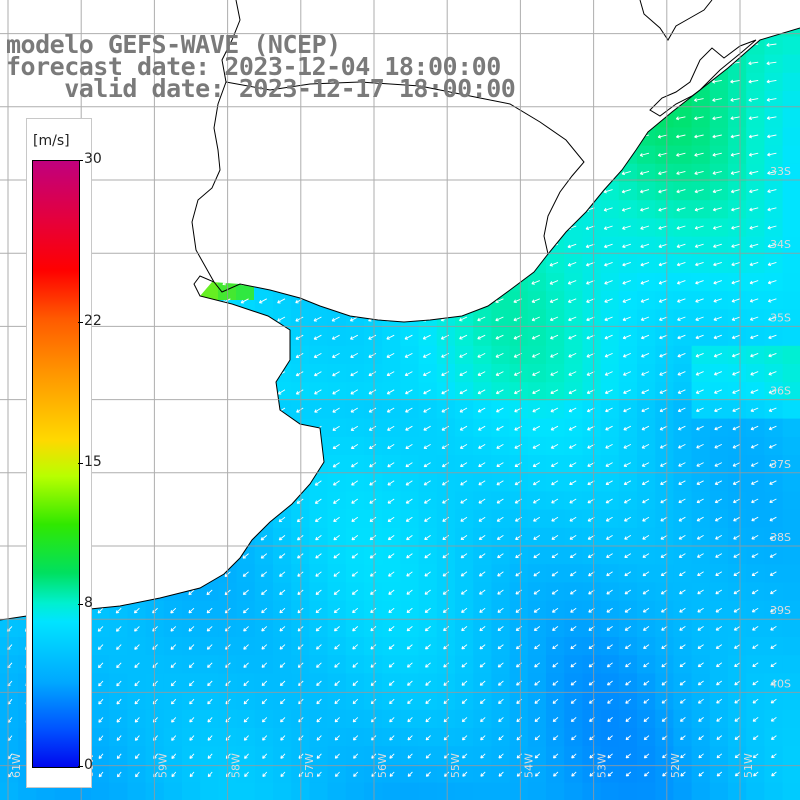  Describe the element at coordinates (253, 66) in the screenshot. I see `title-forecast-date: forecast date: 2023-12-04 18:00:00` at that location.